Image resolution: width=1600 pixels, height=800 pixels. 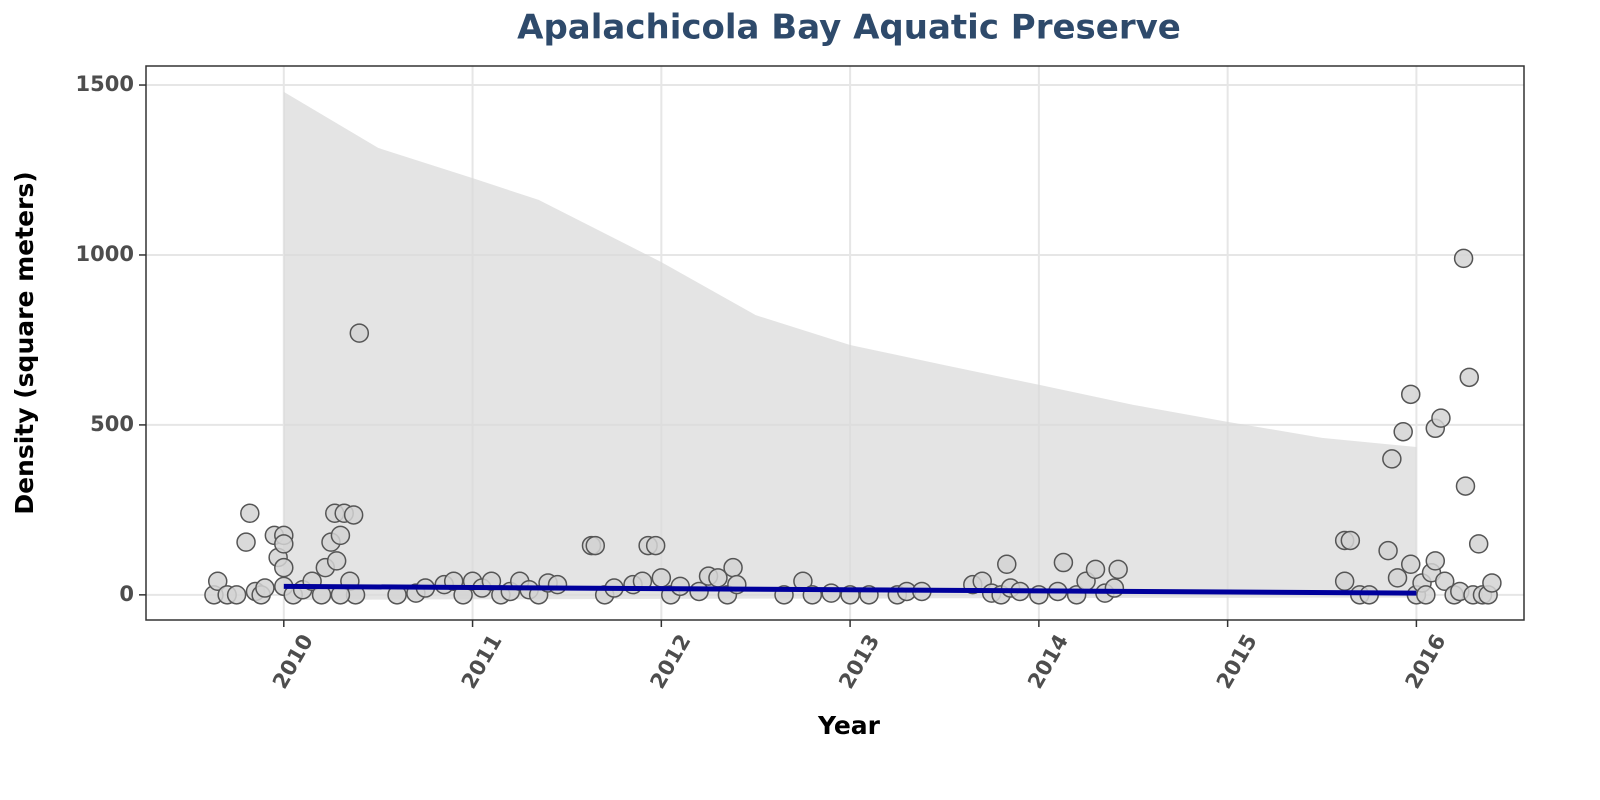 I want to click on x-tick-label: 2012, so click(x=670, y=661).